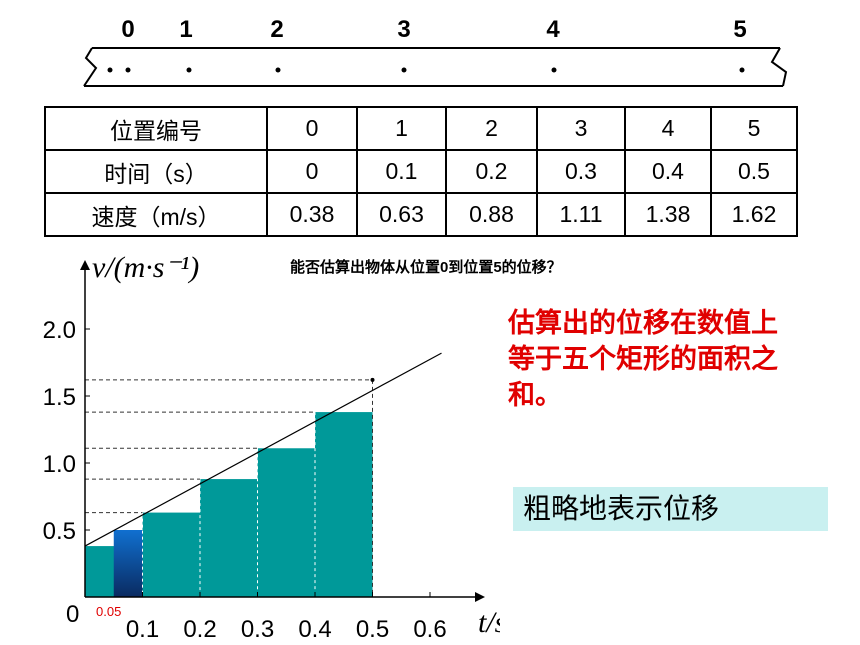 The image size is (860, 645). I want to click on y-axis-arrow, so click(85, 265).